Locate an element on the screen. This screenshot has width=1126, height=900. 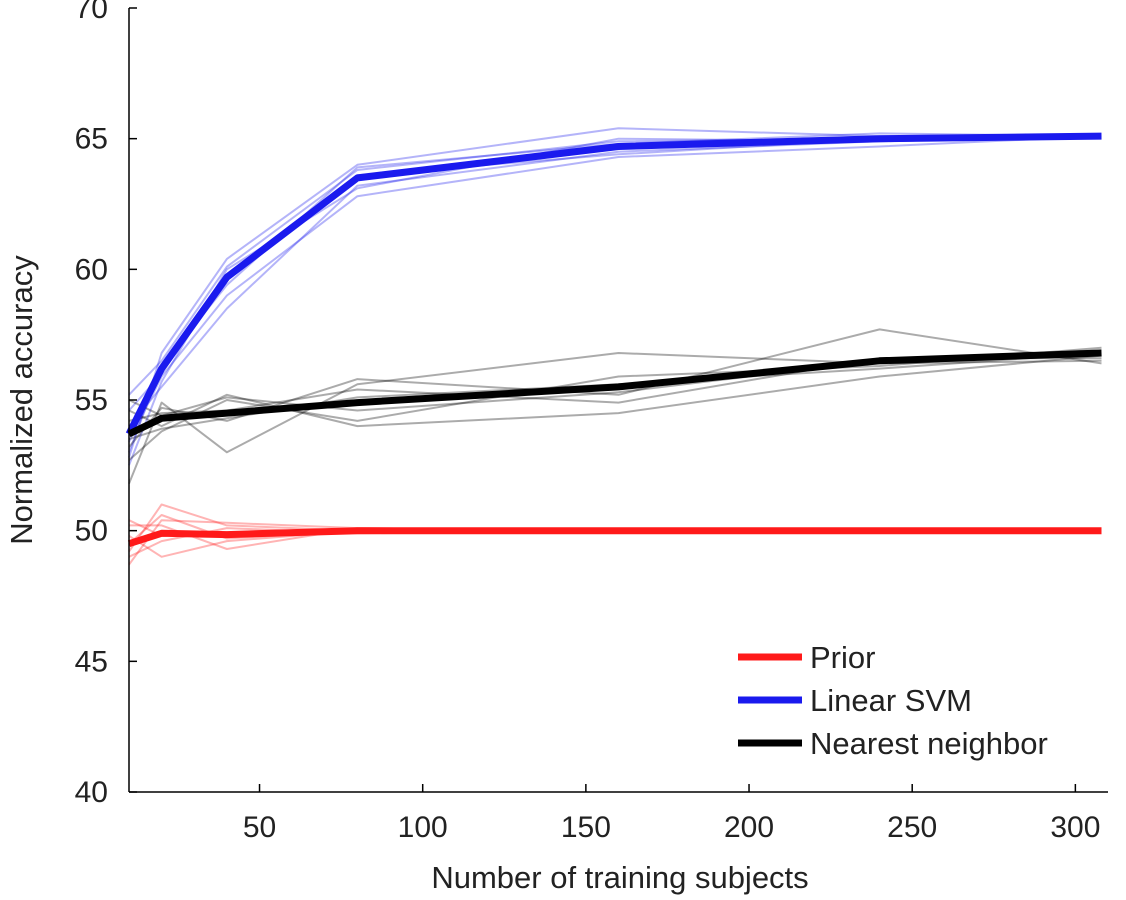
y-tick-label: 55 is located at coordinates (91, 400).